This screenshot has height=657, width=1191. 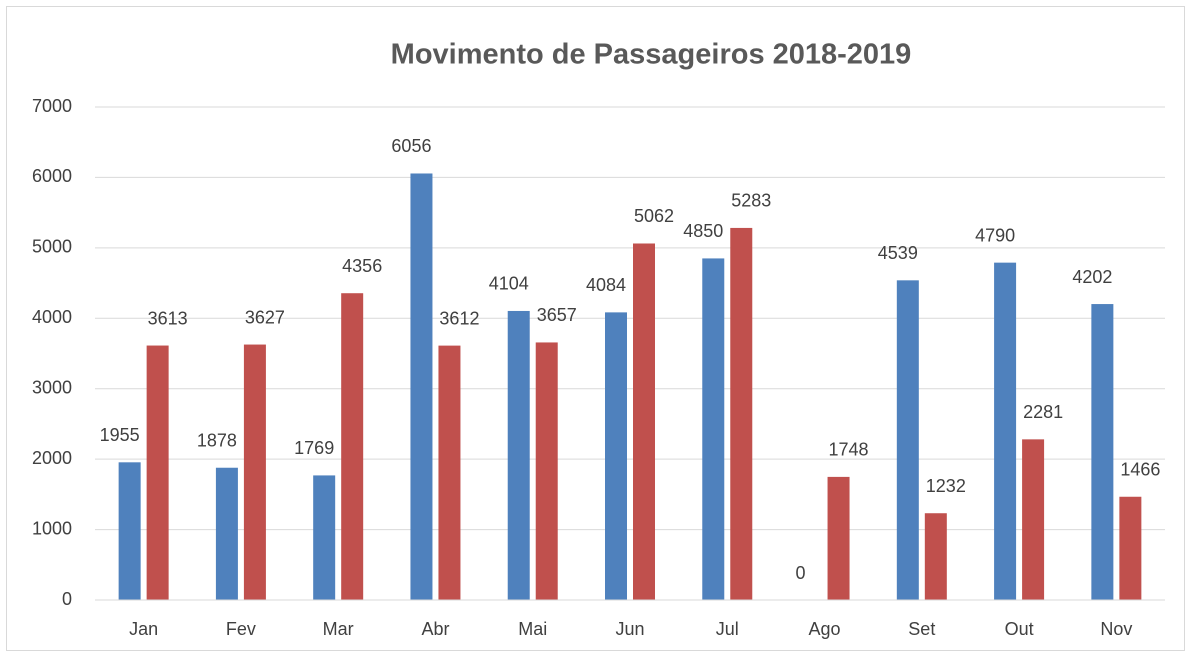 I want to click on data-label: 4790, so click(x=995, y=235).